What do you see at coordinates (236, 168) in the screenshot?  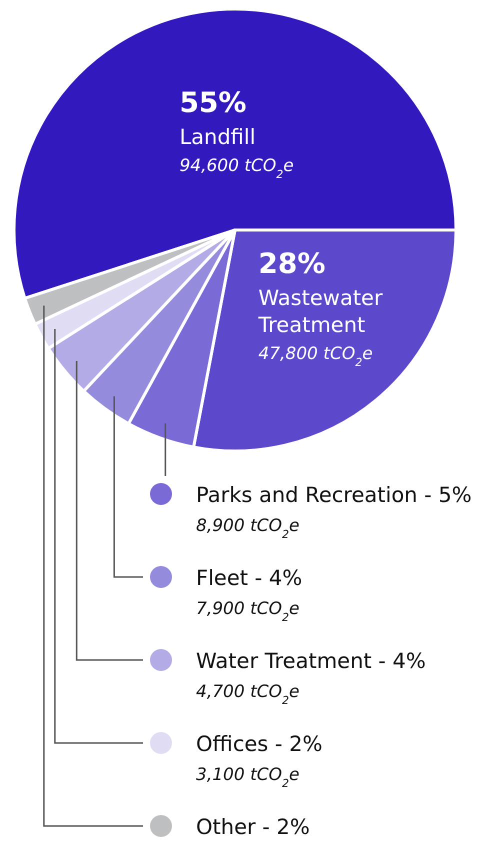 I see `text: 94,600 tCO$_{2}$e` at bounding box center [236, 168].